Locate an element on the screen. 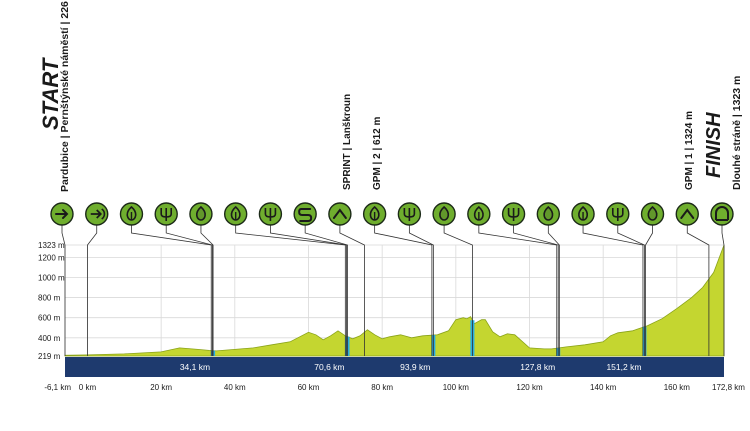  band-distance-label: 70,6 km is located at coordinates (329, 367).